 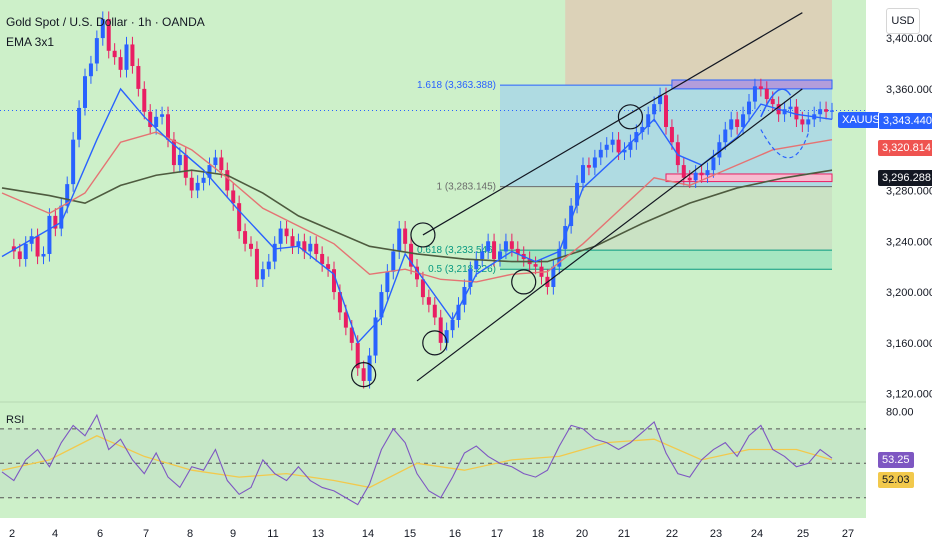 What do you see at coordinates (909, 90) in the screenshot?
I see `y-tick-label: 3,360.000` at bounding box center [909, 90].